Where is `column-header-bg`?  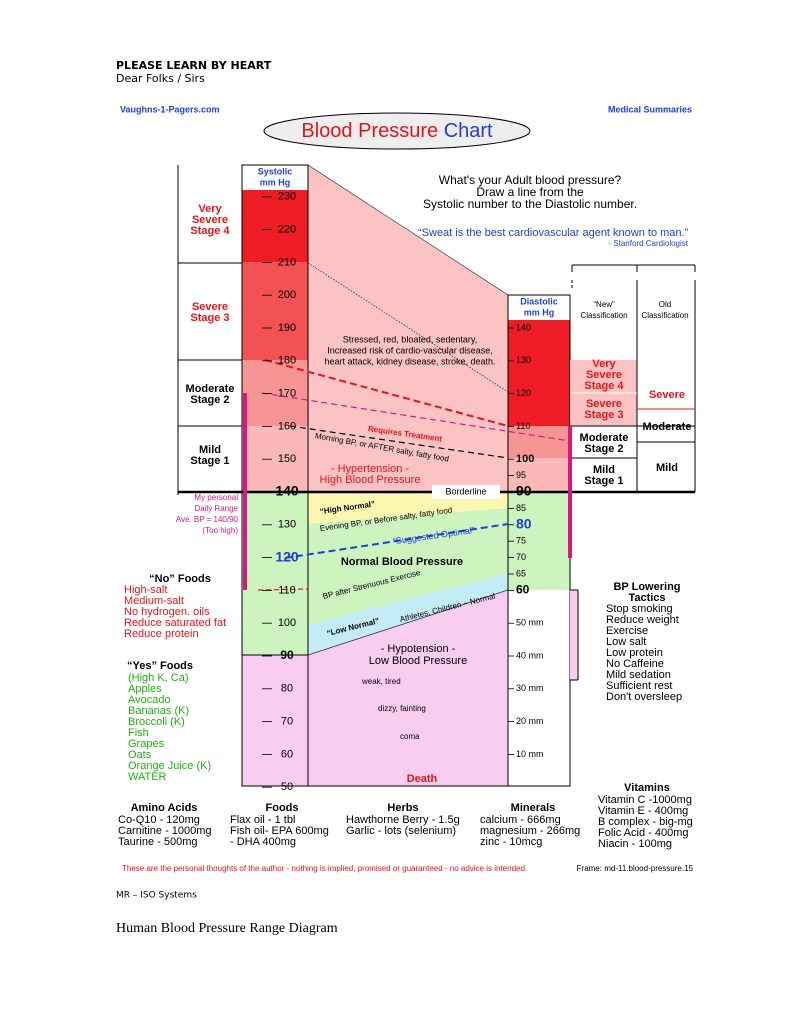 column-header-bg is located at coordinates (539, 307).